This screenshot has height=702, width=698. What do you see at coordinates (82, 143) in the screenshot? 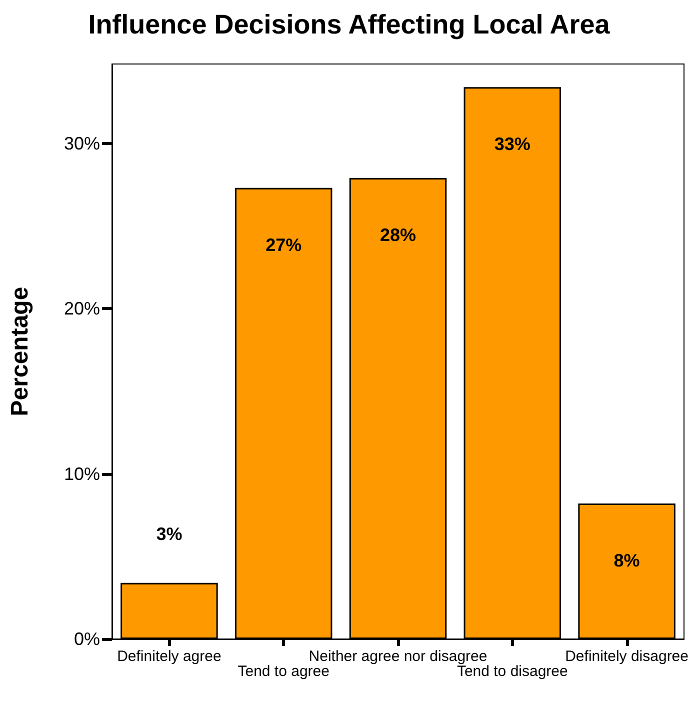
I see `y-tick-label: 30%` at bounding box center [82, 143].